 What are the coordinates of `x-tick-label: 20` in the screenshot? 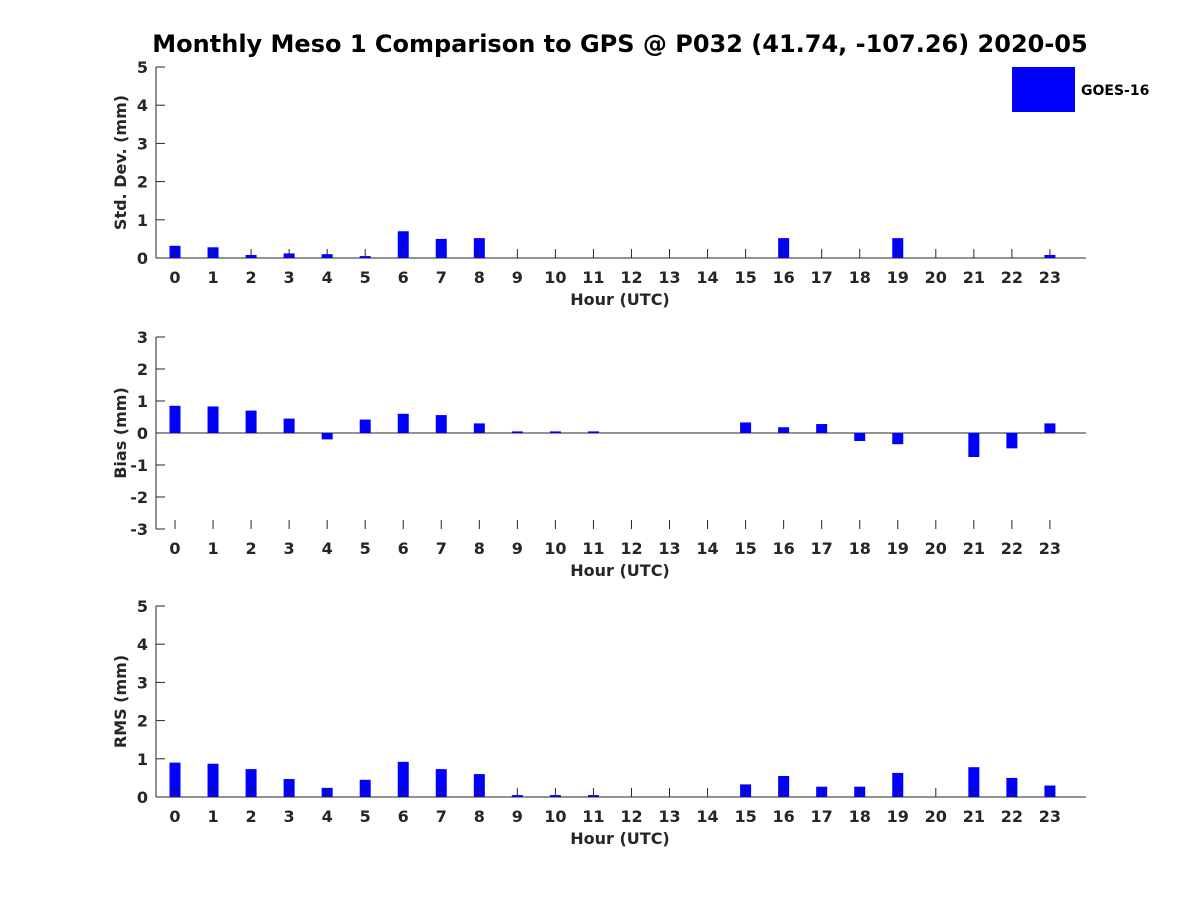 It's located at (936, 816).